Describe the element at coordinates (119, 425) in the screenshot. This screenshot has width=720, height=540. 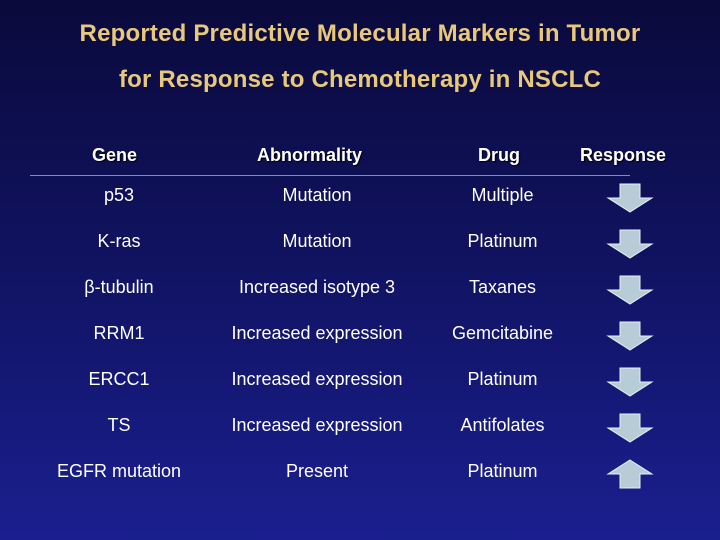
I see `gene-cell: TS` at that location.